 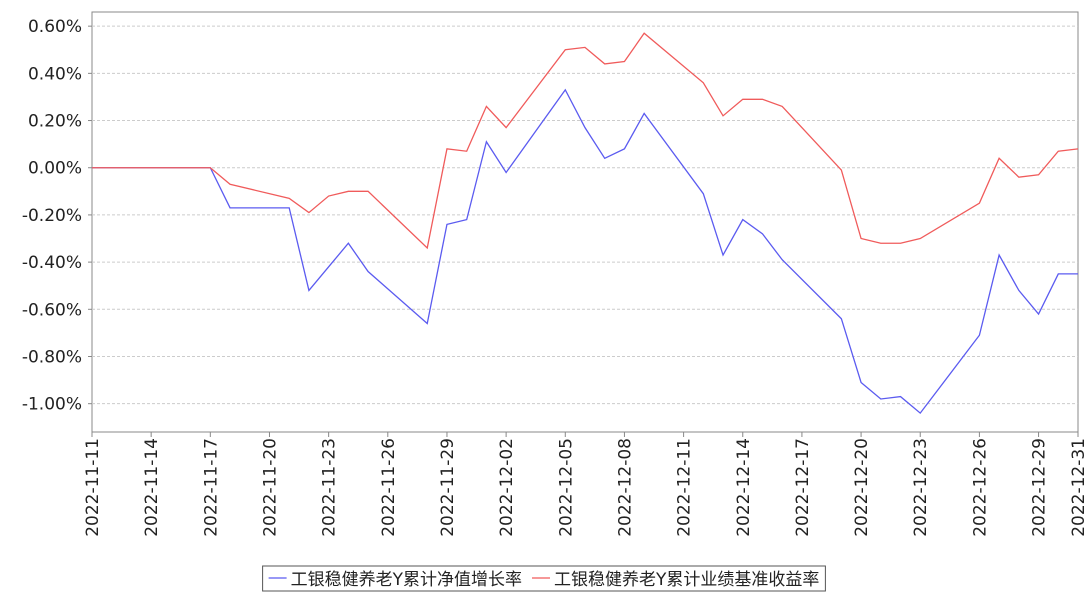 I want to click on x-tick-label: 2022-12-14, so click(x=744, y=487).